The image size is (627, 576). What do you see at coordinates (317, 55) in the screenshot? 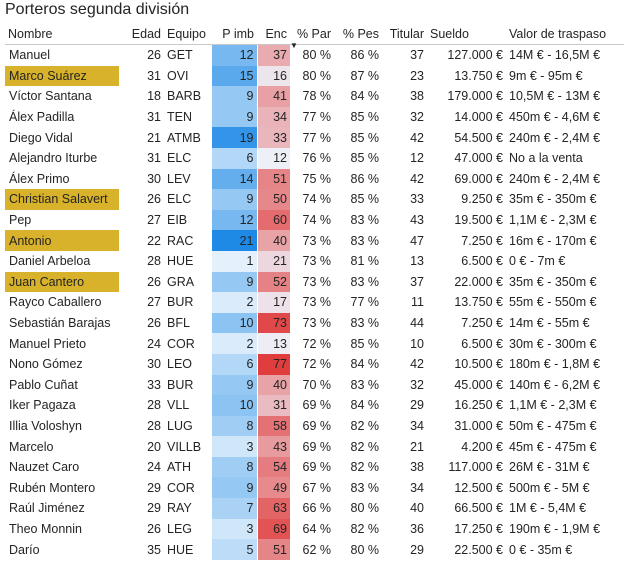
I see `cell-par: 80 %` at bounding box center [317, 55].